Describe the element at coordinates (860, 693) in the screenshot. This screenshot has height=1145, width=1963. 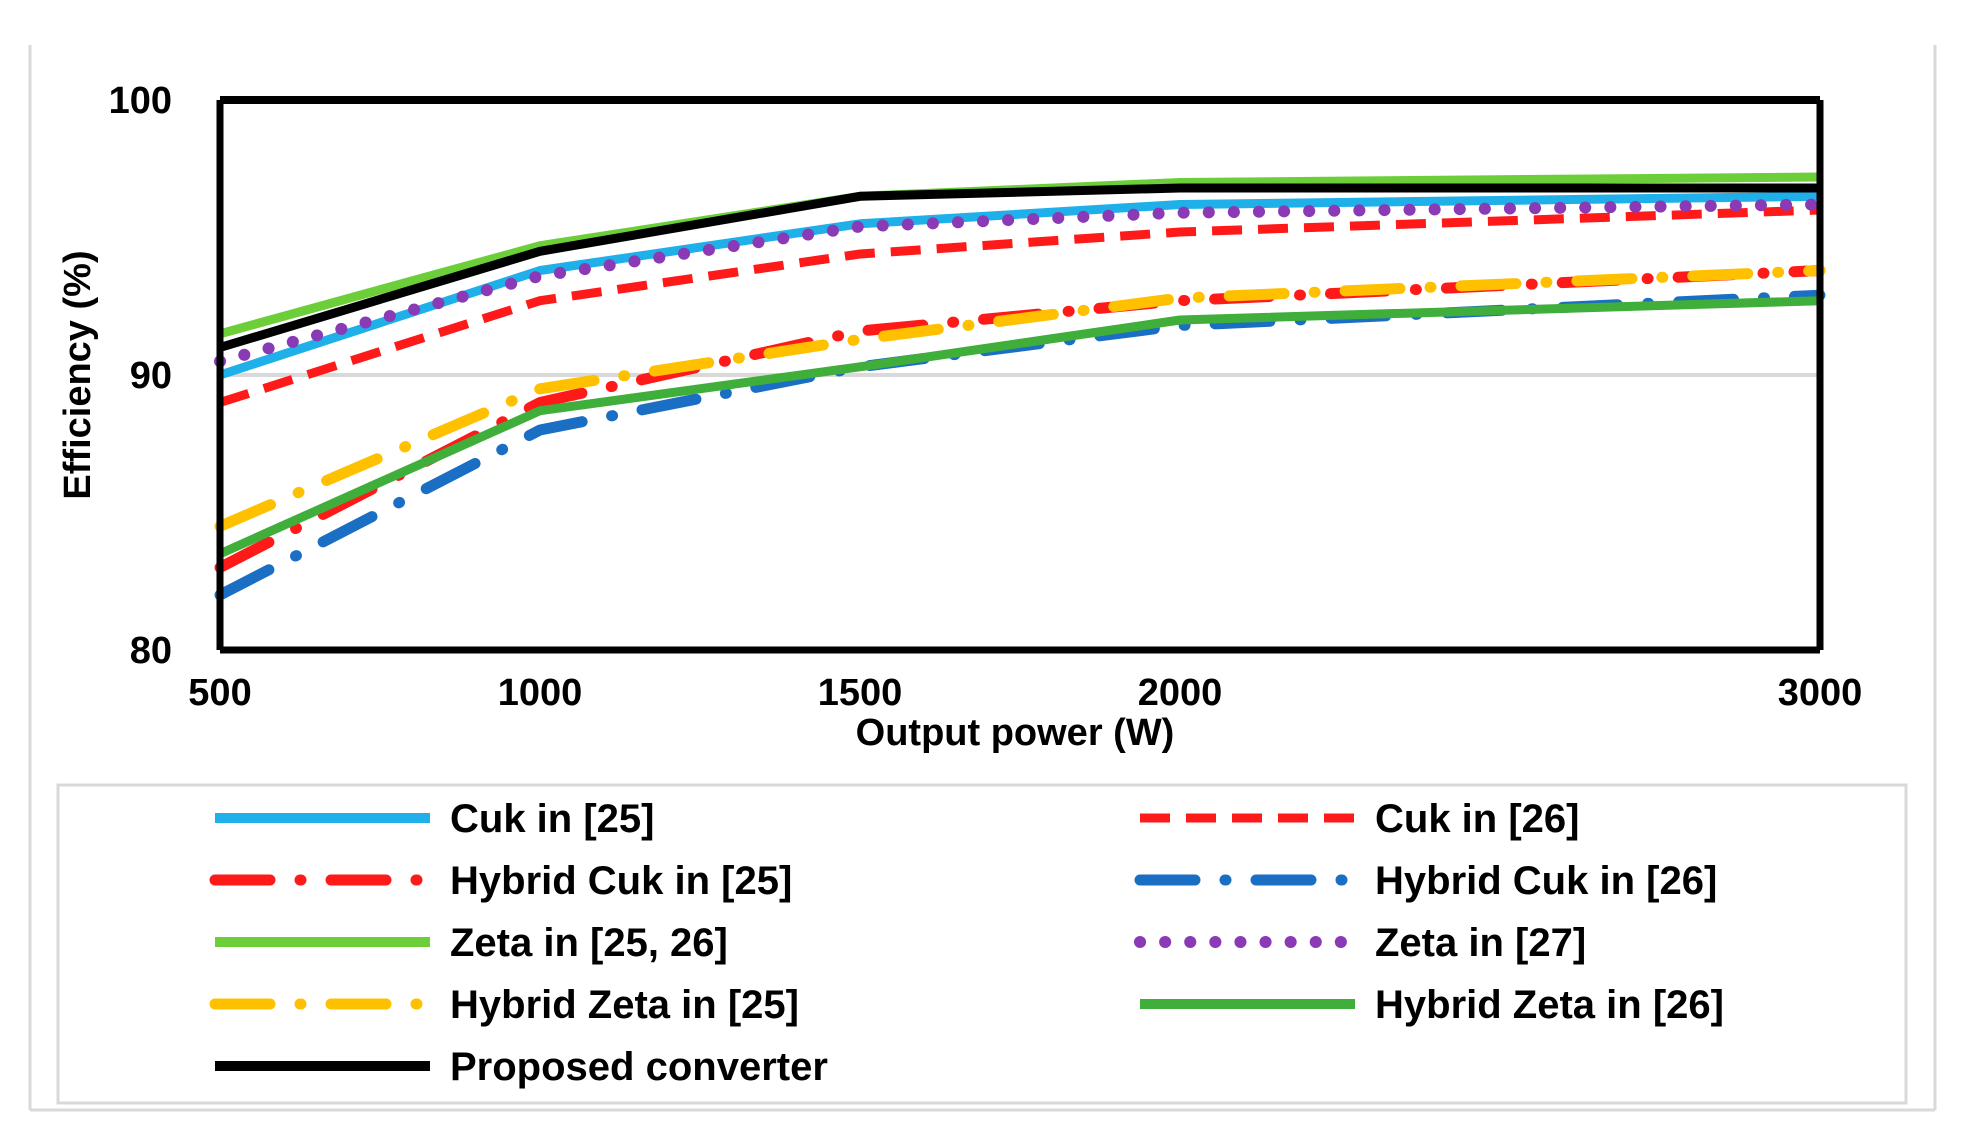
I see `x-tick-label-1500: 1500` at that location.